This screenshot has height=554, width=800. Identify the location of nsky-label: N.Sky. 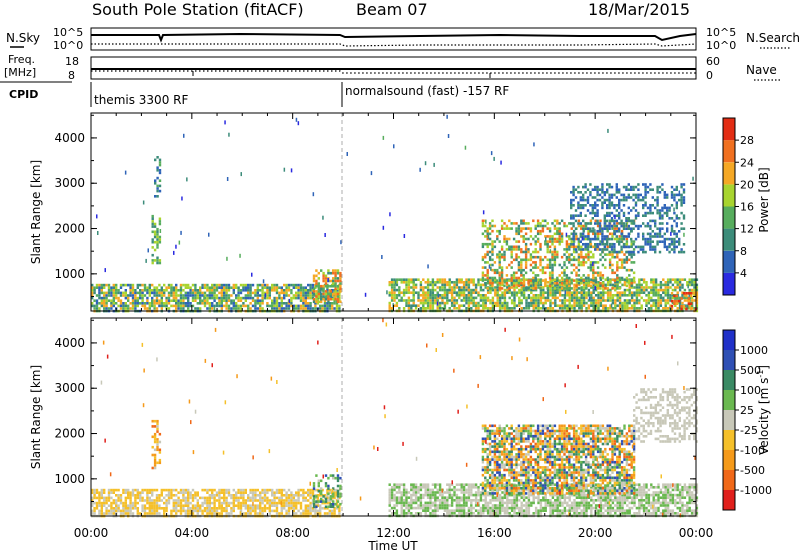
(23, 38).